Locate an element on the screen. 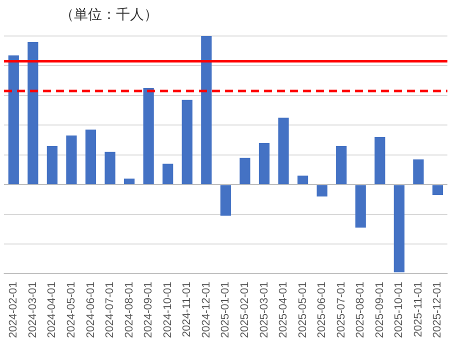 The image size is (454, 341). x-tick-label: 2024-09-01 is located at coordinates (148, 310).